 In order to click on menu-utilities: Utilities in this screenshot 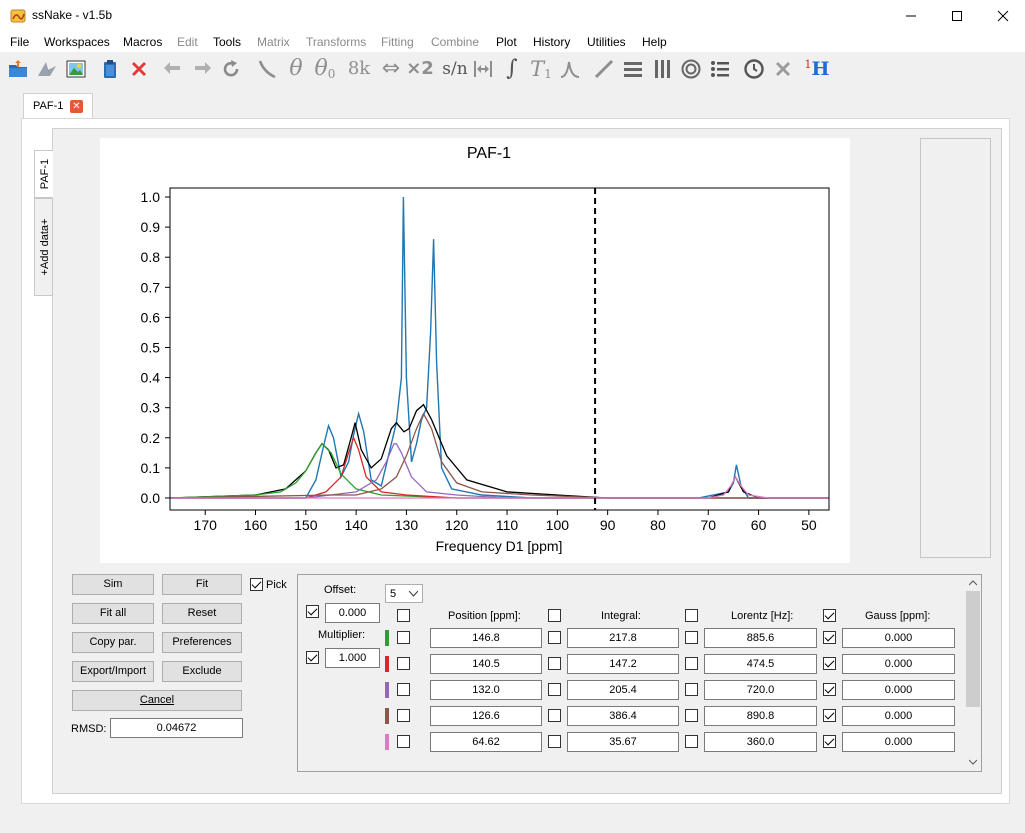, I will do `click(606, 42)`.